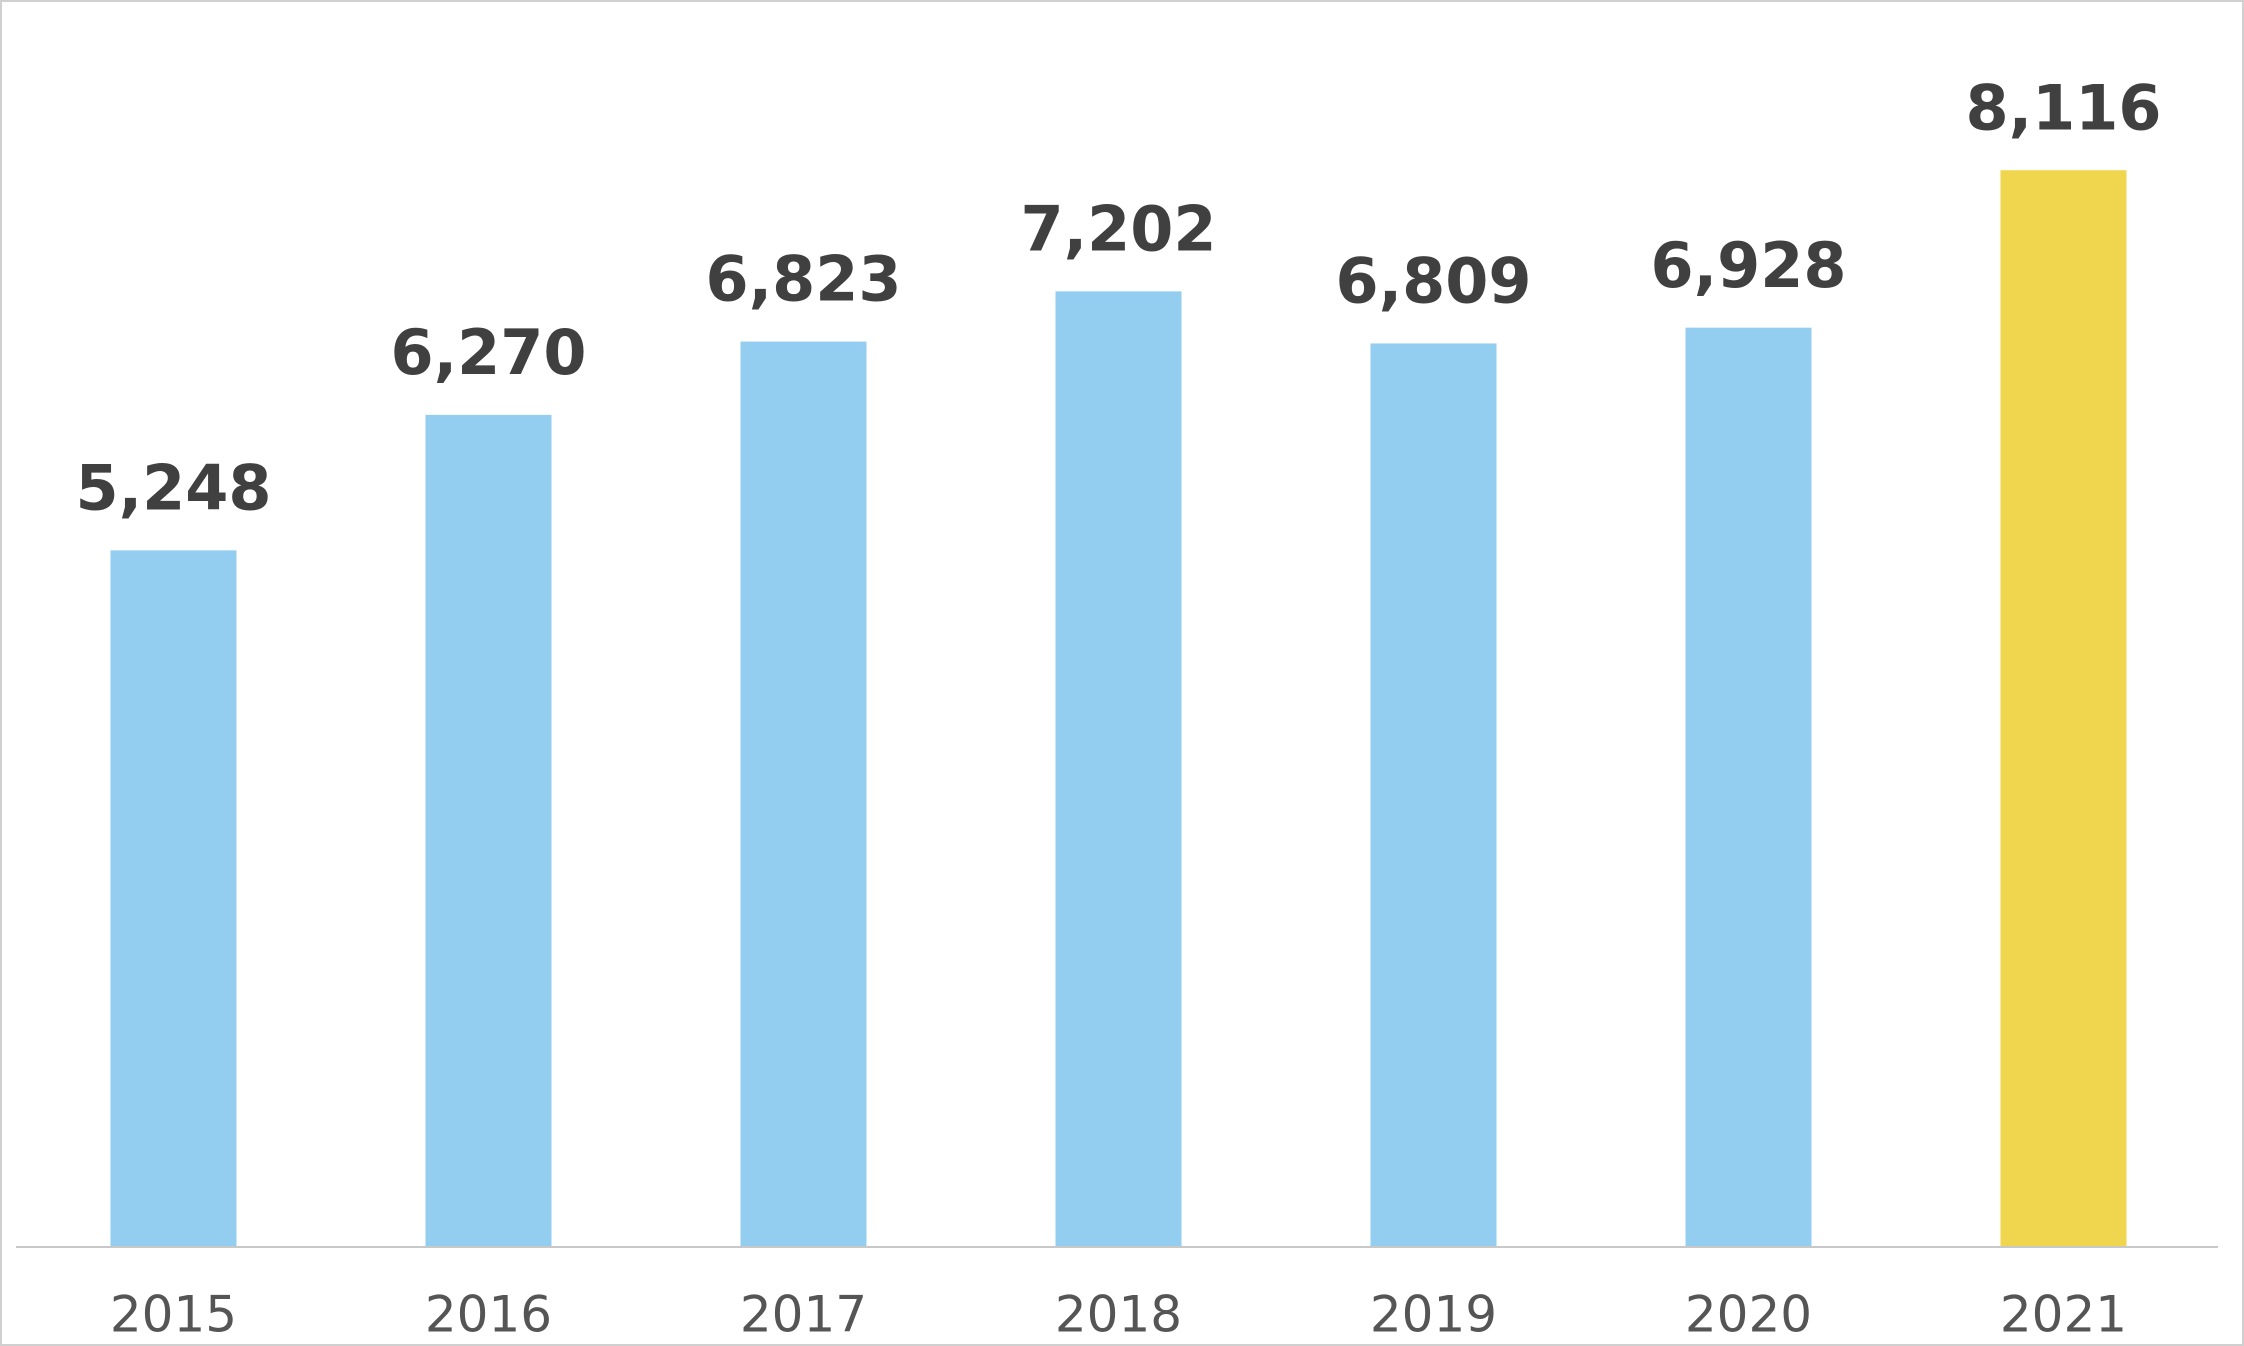 The height and width of the screenshot is (1346, 2244). Describe the element at coordinates (803, 1315) in the screenshot. I see `x-tick-label: 2017` at that location.